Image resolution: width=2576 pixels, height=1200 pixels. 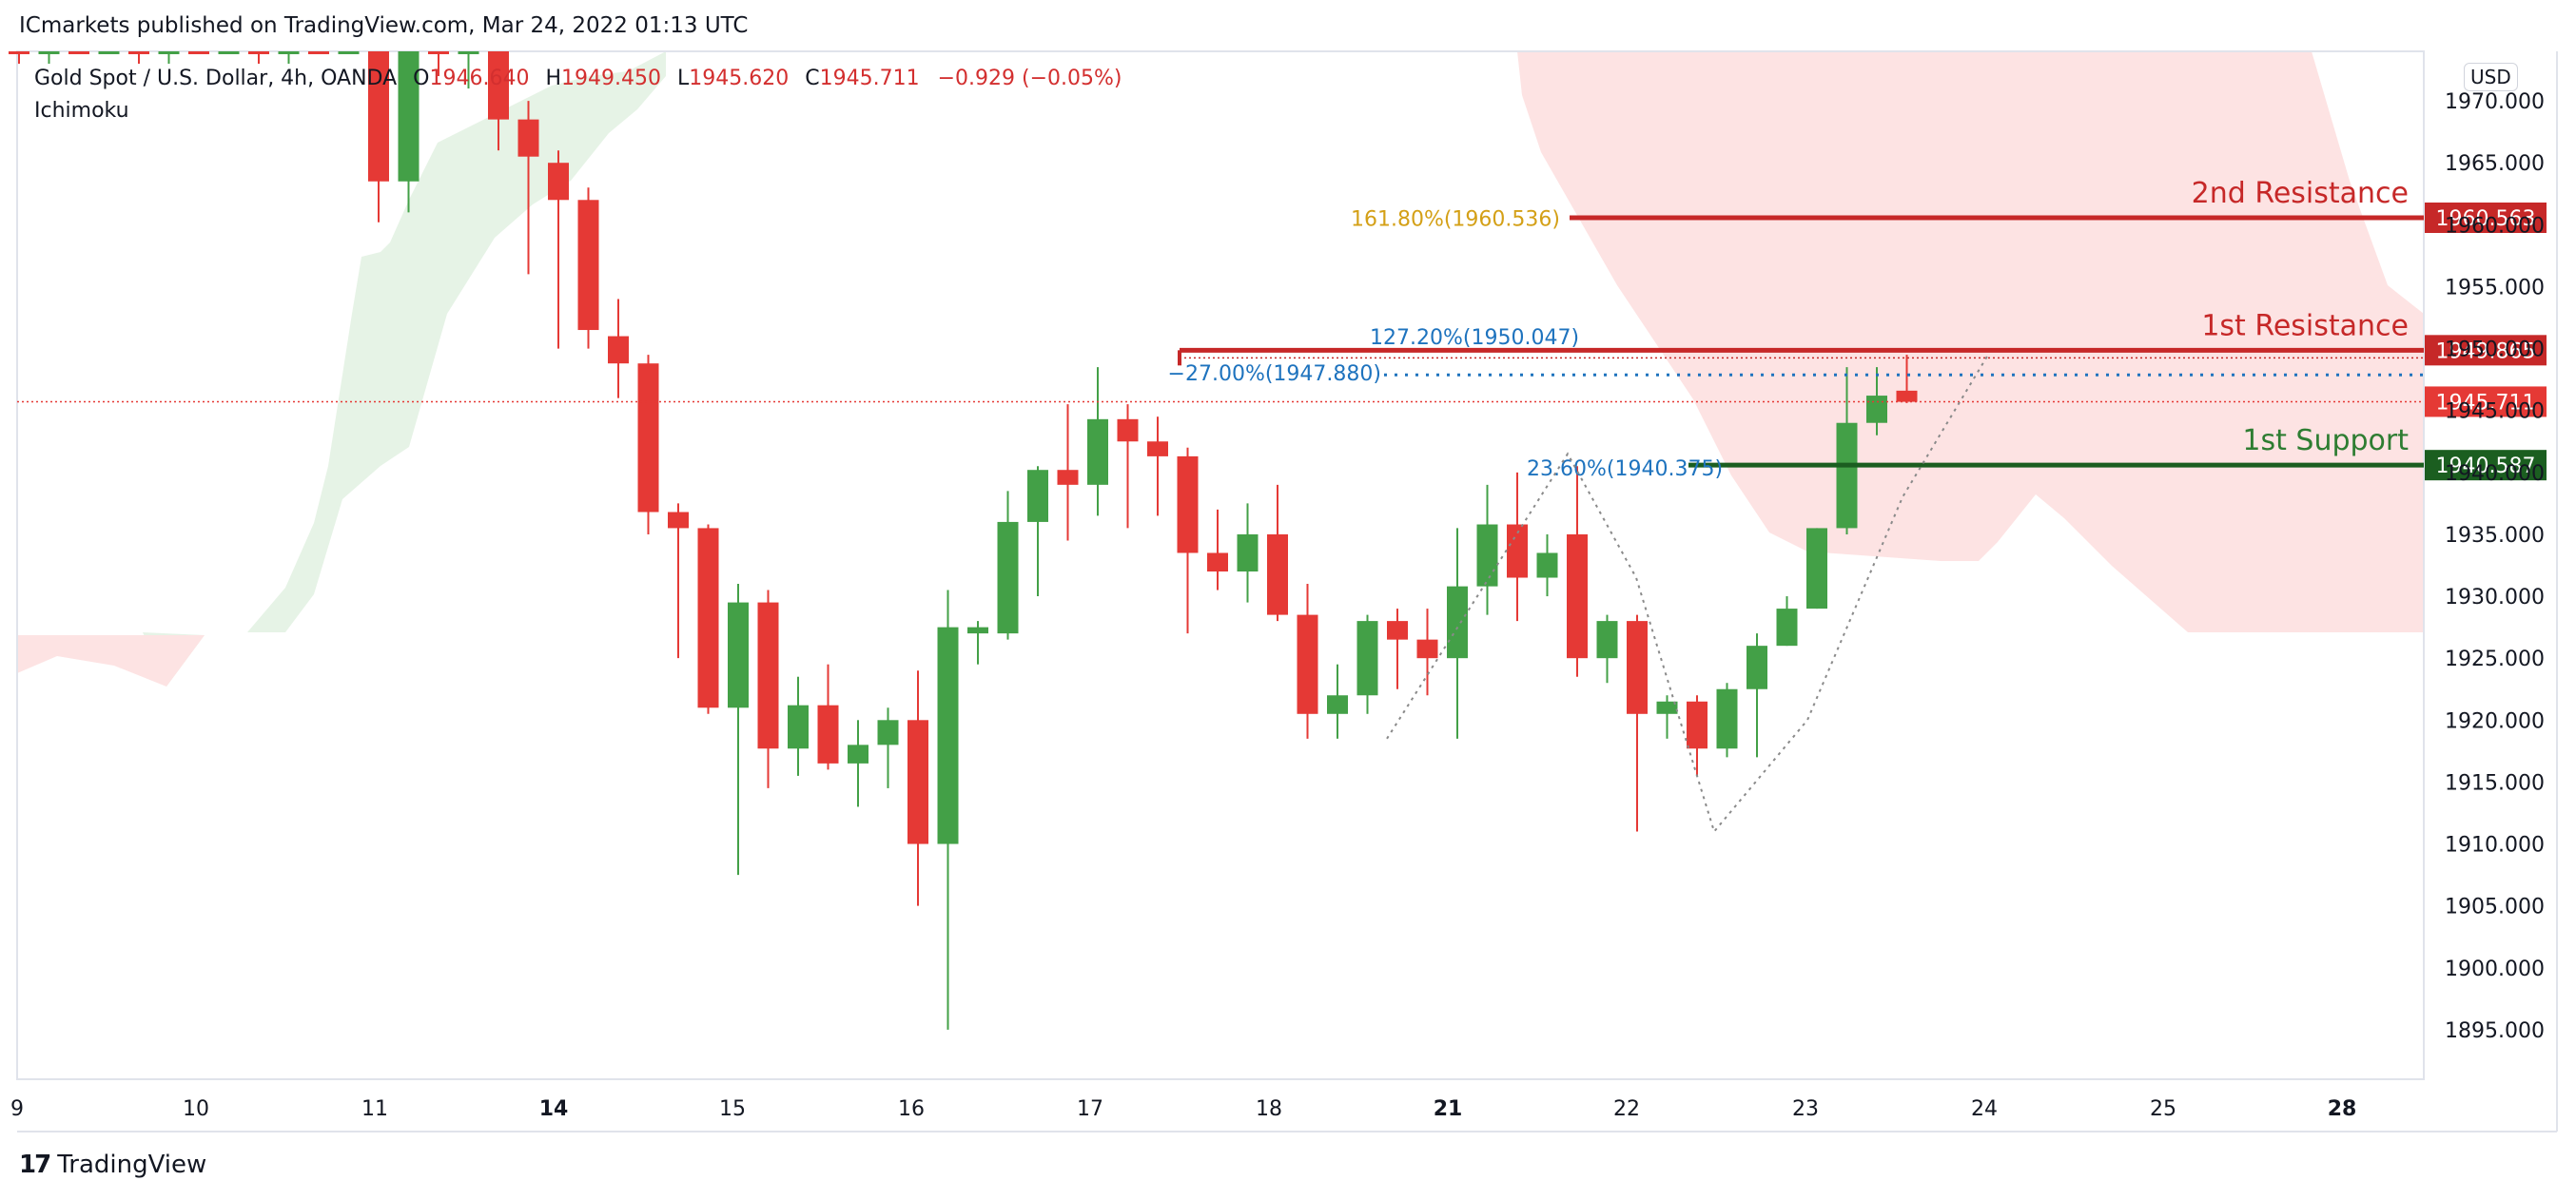 I want to click on y-tick-label: 1960.000, so click(x=2495, y=226).